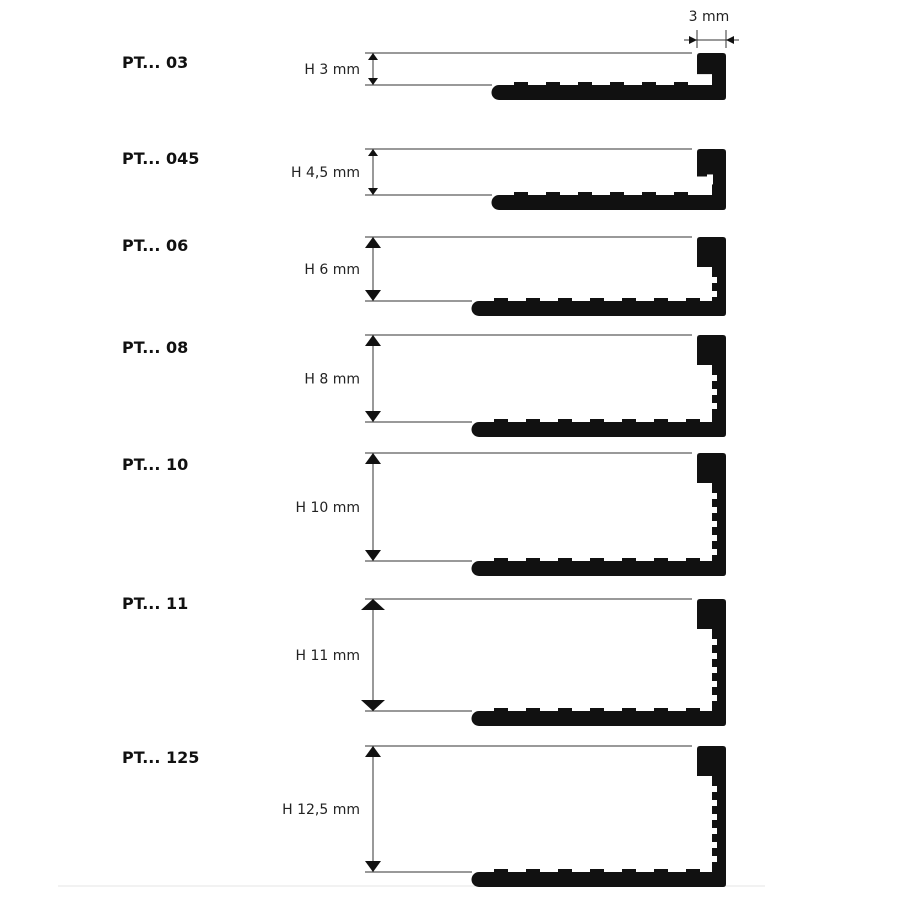 Image resolution: width=904 pixels, height=904 pixels. What do you see at coordinates (332, 70) in the screenshot?
I see `height-label: H 3 mm` at bounding box center [332, 70].